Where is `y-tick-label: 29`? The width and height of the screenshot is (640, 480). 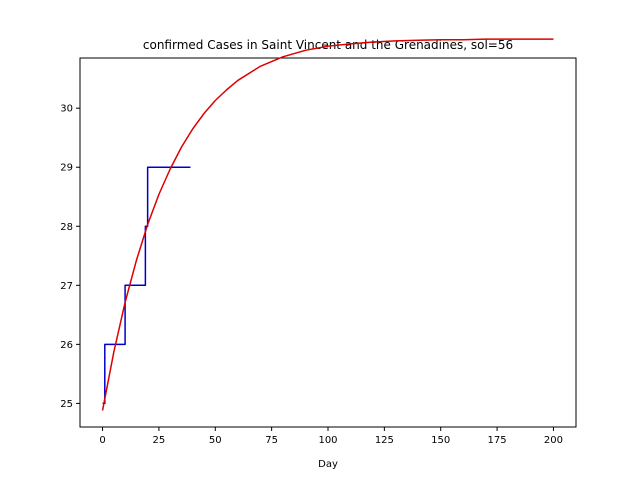 y-tick-label: 29 is located at coordinates (66, 168).